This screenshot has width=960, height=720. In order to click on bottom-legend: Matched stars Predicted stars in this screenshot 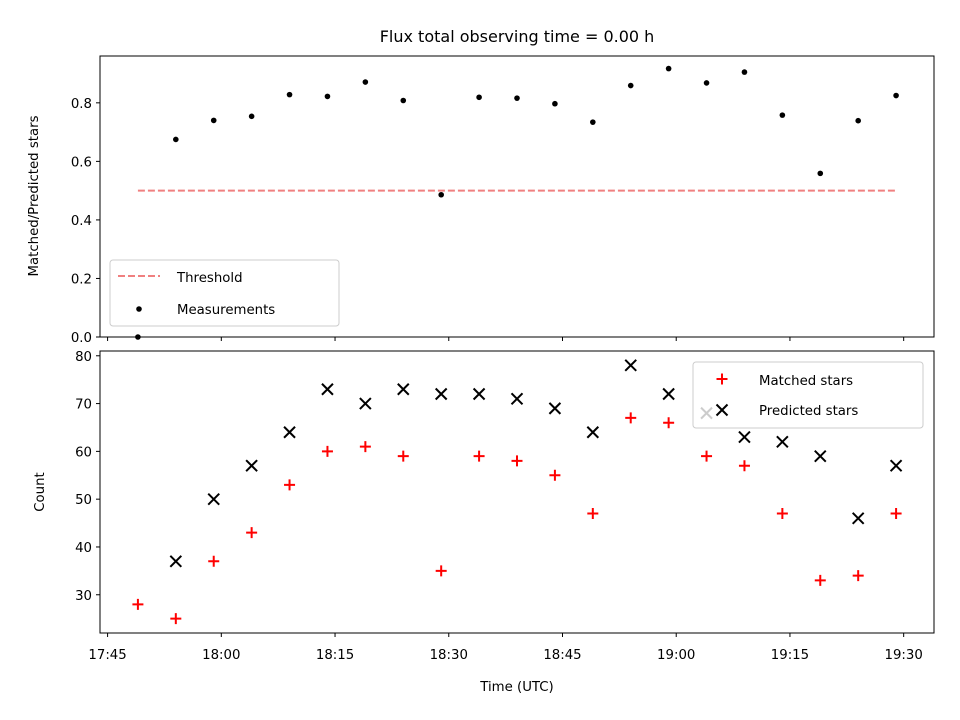, I will do `click(808, 395)`.